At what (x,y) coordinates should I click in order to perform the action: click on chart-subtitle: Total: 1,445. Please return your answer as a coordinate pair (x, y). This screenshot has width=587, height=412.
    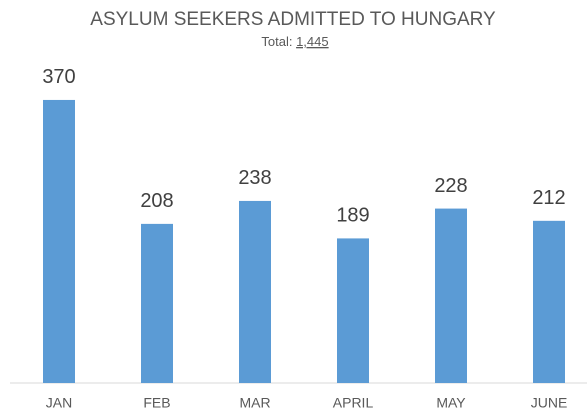
    Looking at the image, I should click on (294, 41).